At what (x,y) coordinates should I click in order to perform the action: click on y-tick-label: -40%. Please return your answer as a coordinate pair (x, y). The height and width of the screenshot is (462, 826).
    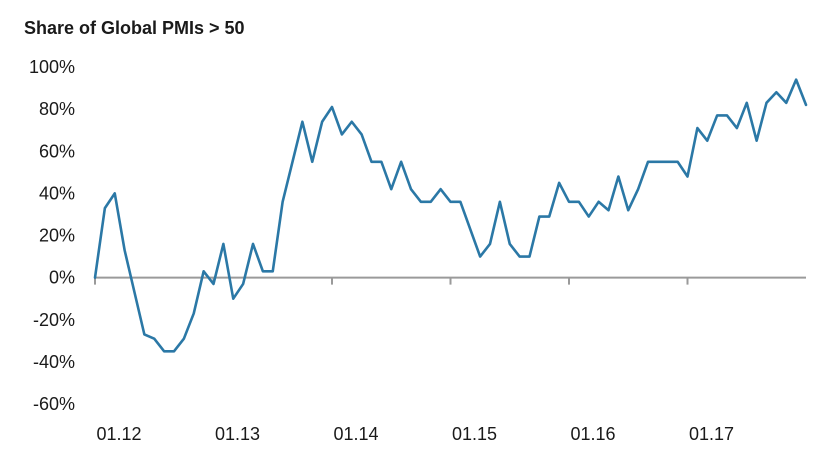
    Looking at the image, I should click on (54, 362).